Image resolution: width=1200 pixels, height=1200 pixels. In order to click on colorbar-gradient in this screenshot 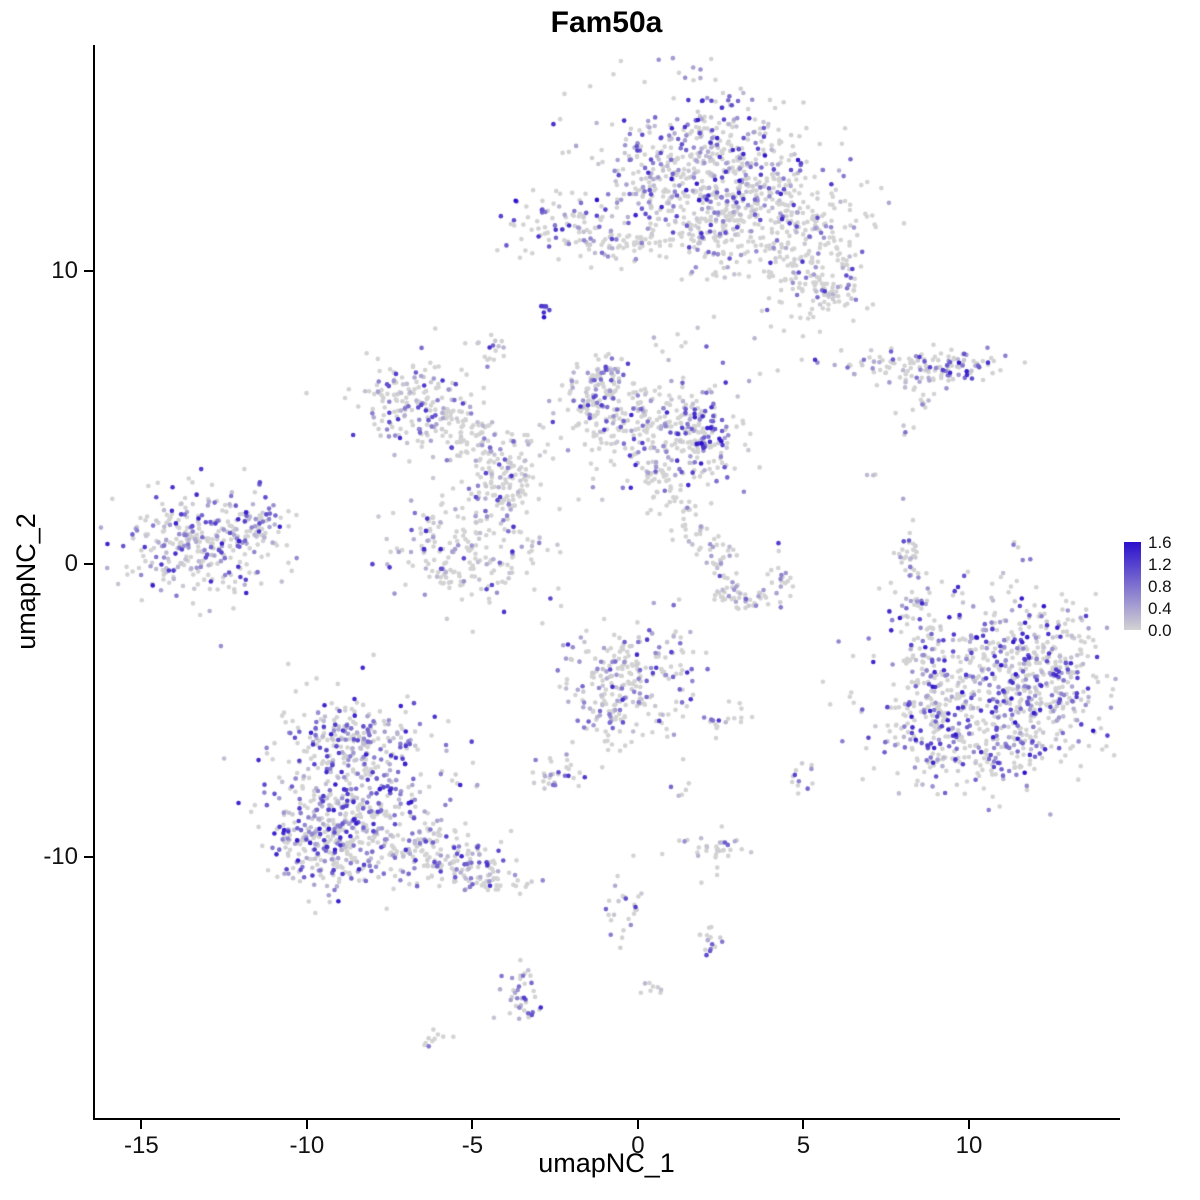, I will do `click(1132, 586)`.